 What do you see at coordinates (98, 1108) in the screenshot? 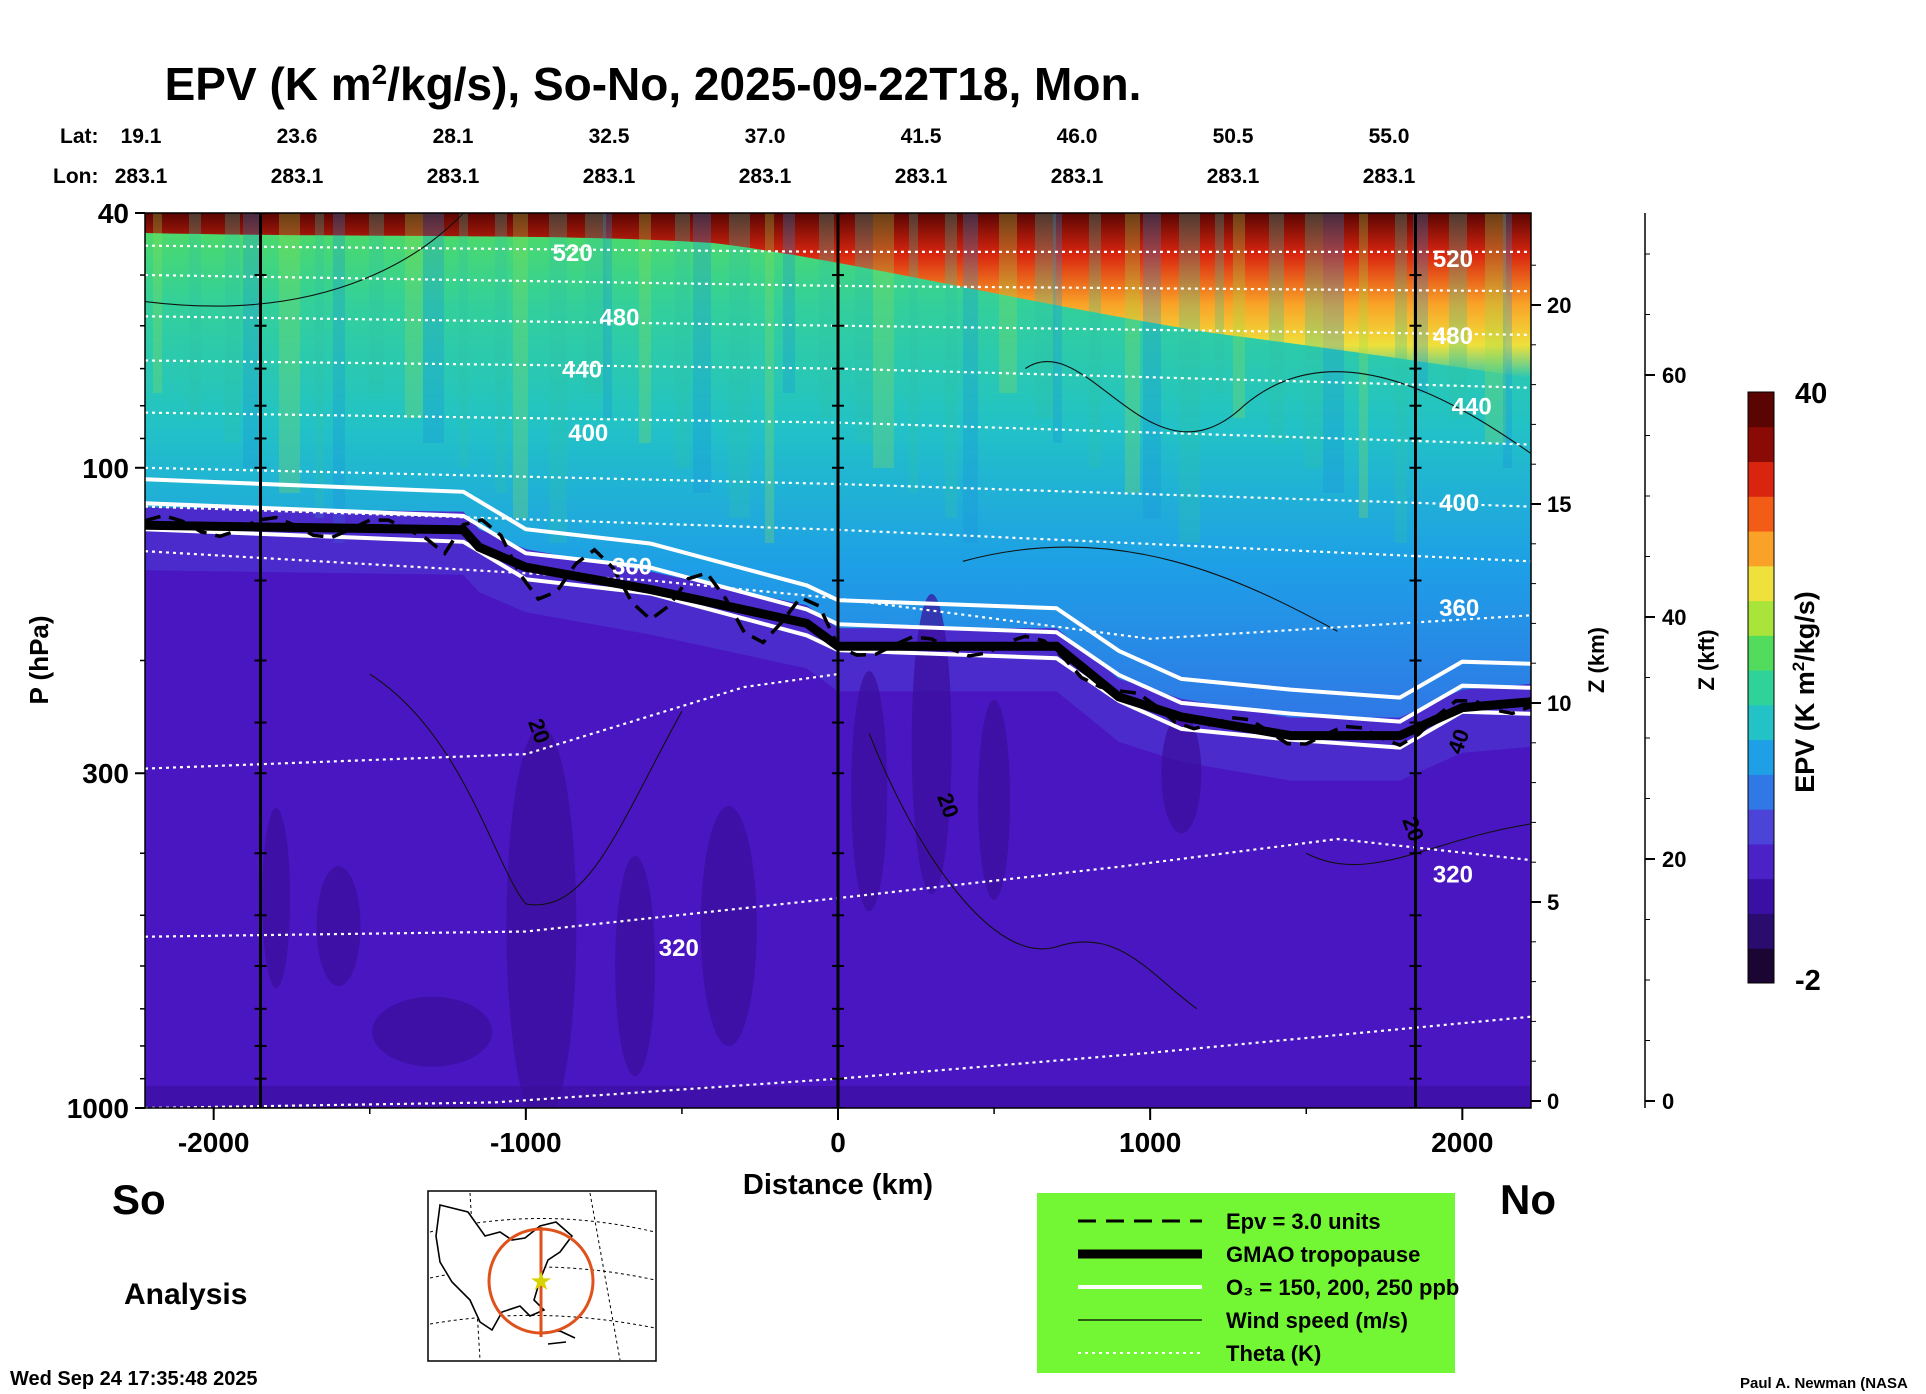
I see `y-tick-label: 1000` at bounding box center [98, 1108].